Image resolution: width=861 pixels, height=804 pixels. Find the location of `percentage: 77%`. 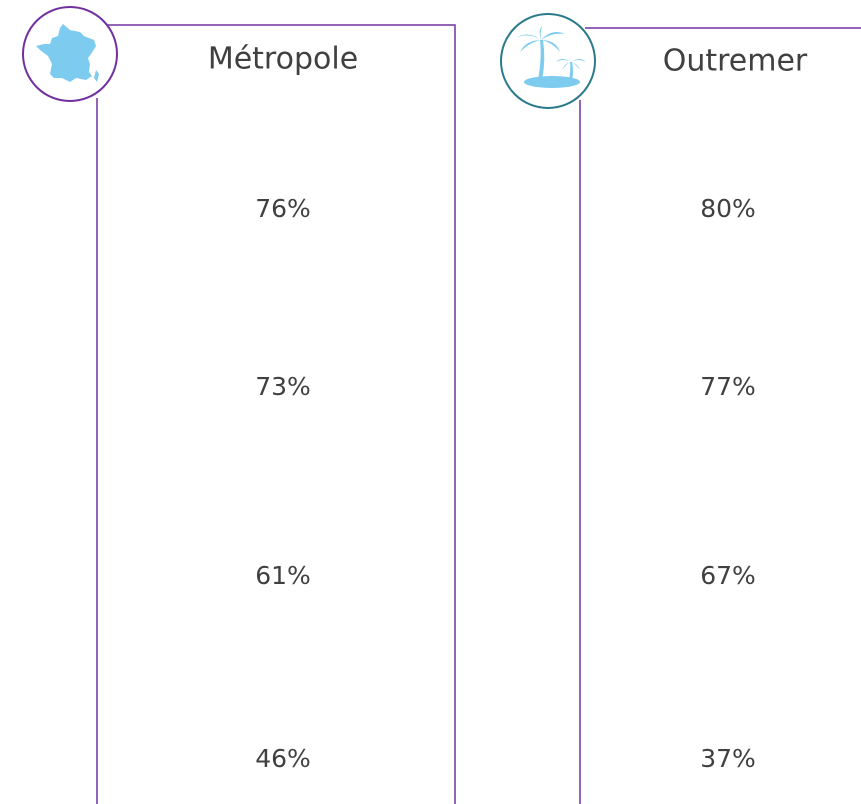

percentage: 77% is located at coordinates (728, 386).